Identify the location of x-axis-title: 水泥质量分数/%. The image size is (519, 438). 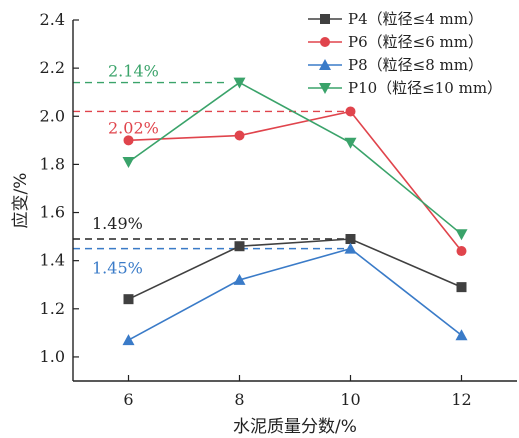
(295, 427).